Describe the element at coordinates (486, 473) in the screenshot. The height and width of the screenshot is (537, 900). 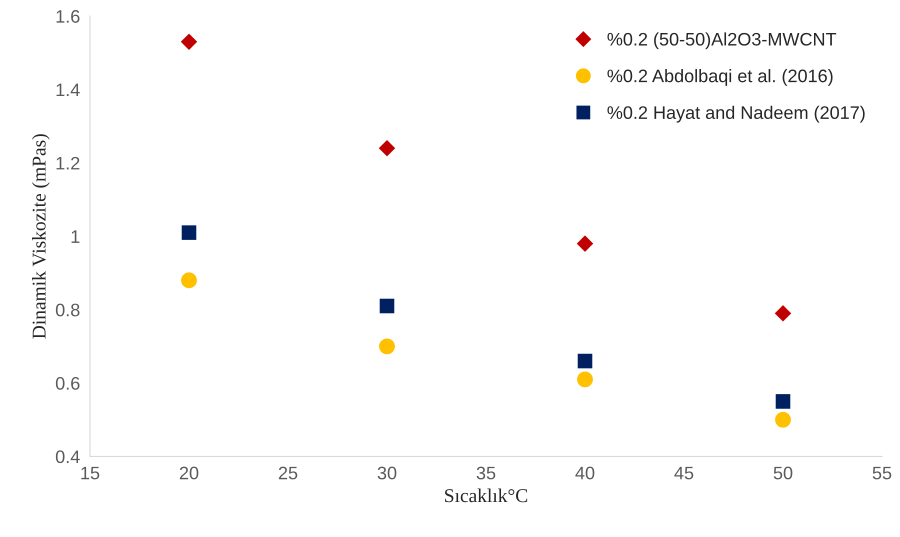
I see `x-tick-label: 35` at that location.